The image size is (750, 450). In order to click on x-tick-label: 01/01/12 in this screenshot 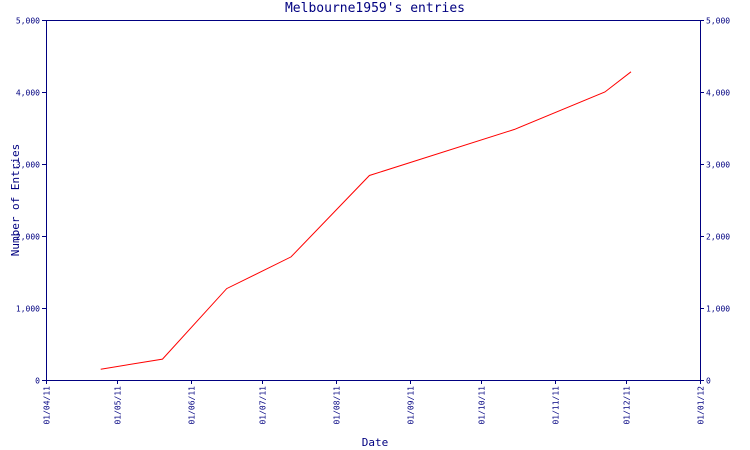, I will do `click(701, 405)`.